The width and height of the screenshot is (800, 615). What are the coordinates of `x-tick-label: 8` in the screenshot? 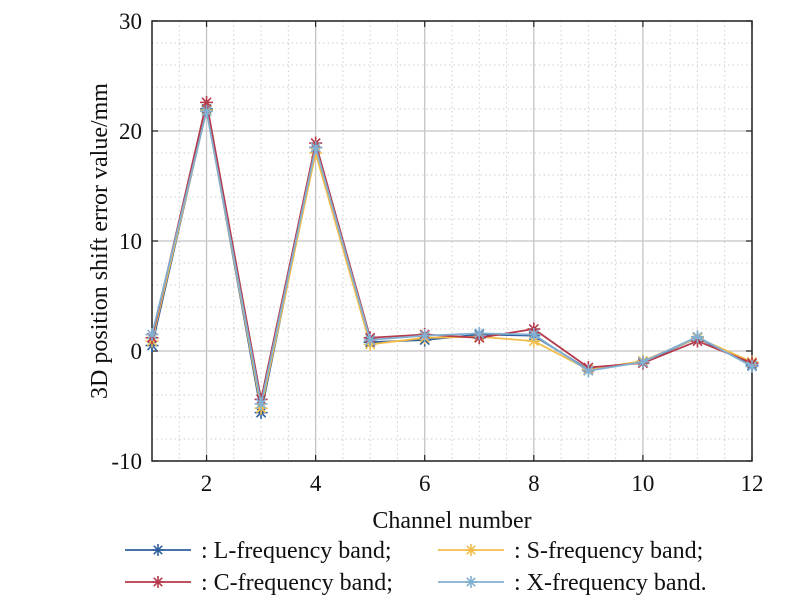 It's located at (534, 483).